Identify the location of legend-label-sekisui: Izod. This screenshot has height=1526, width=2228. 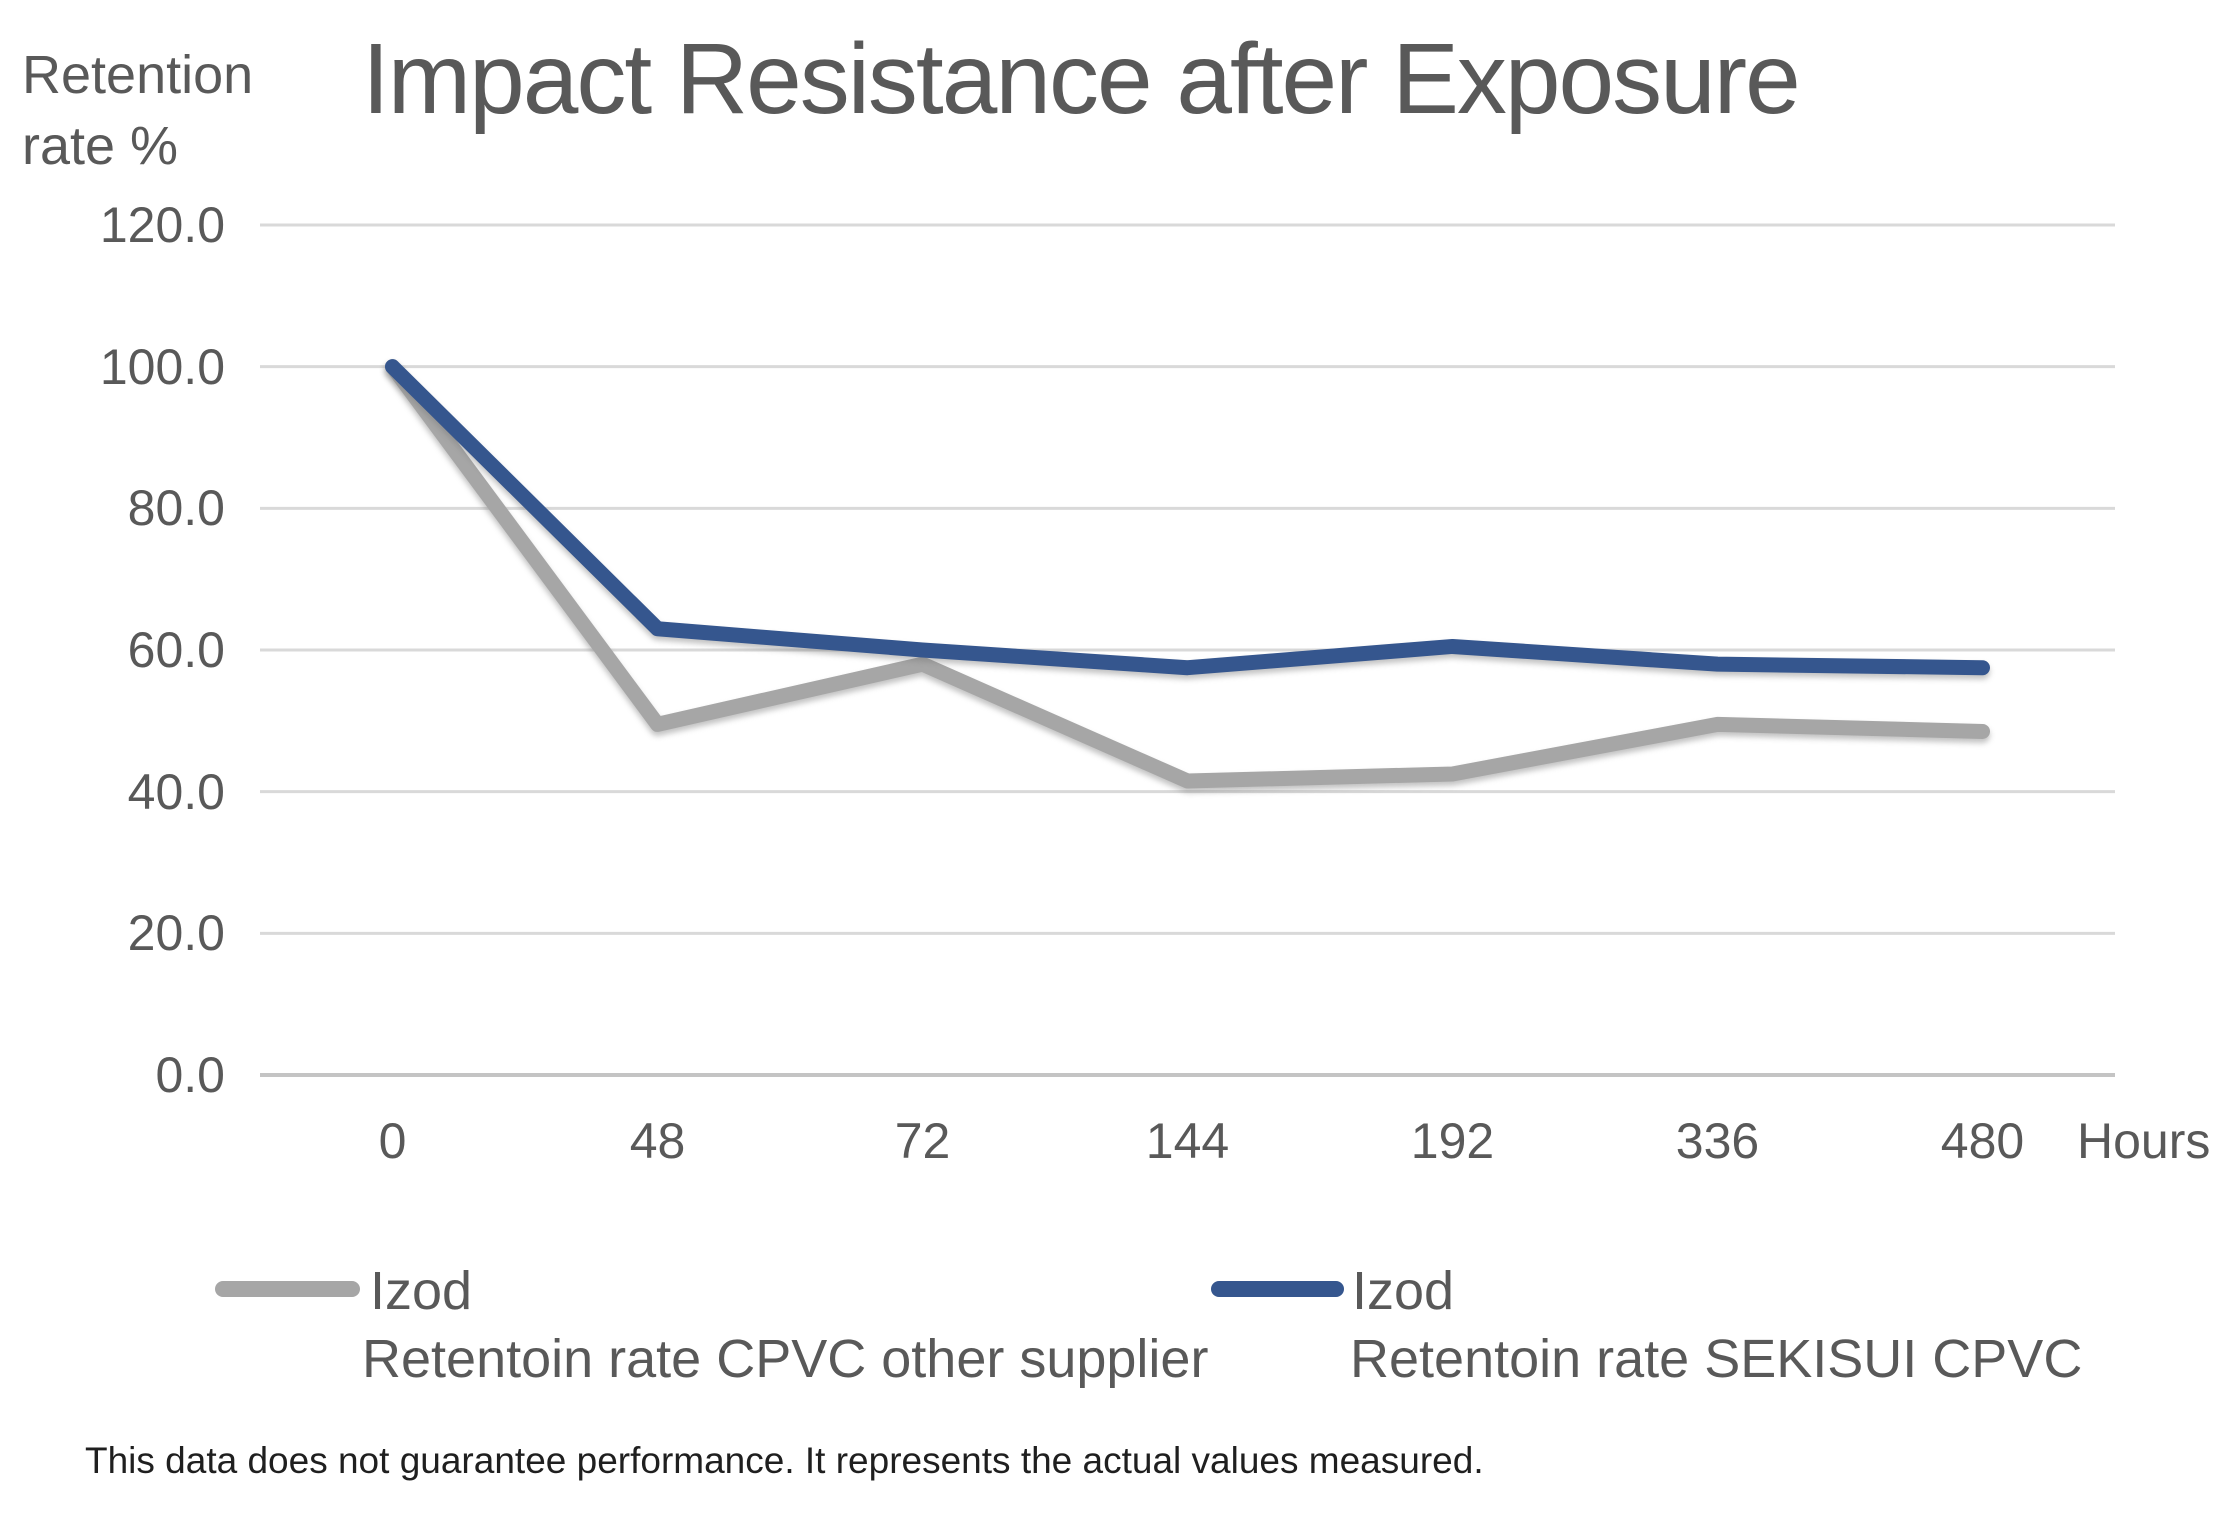
(1403, 1291).